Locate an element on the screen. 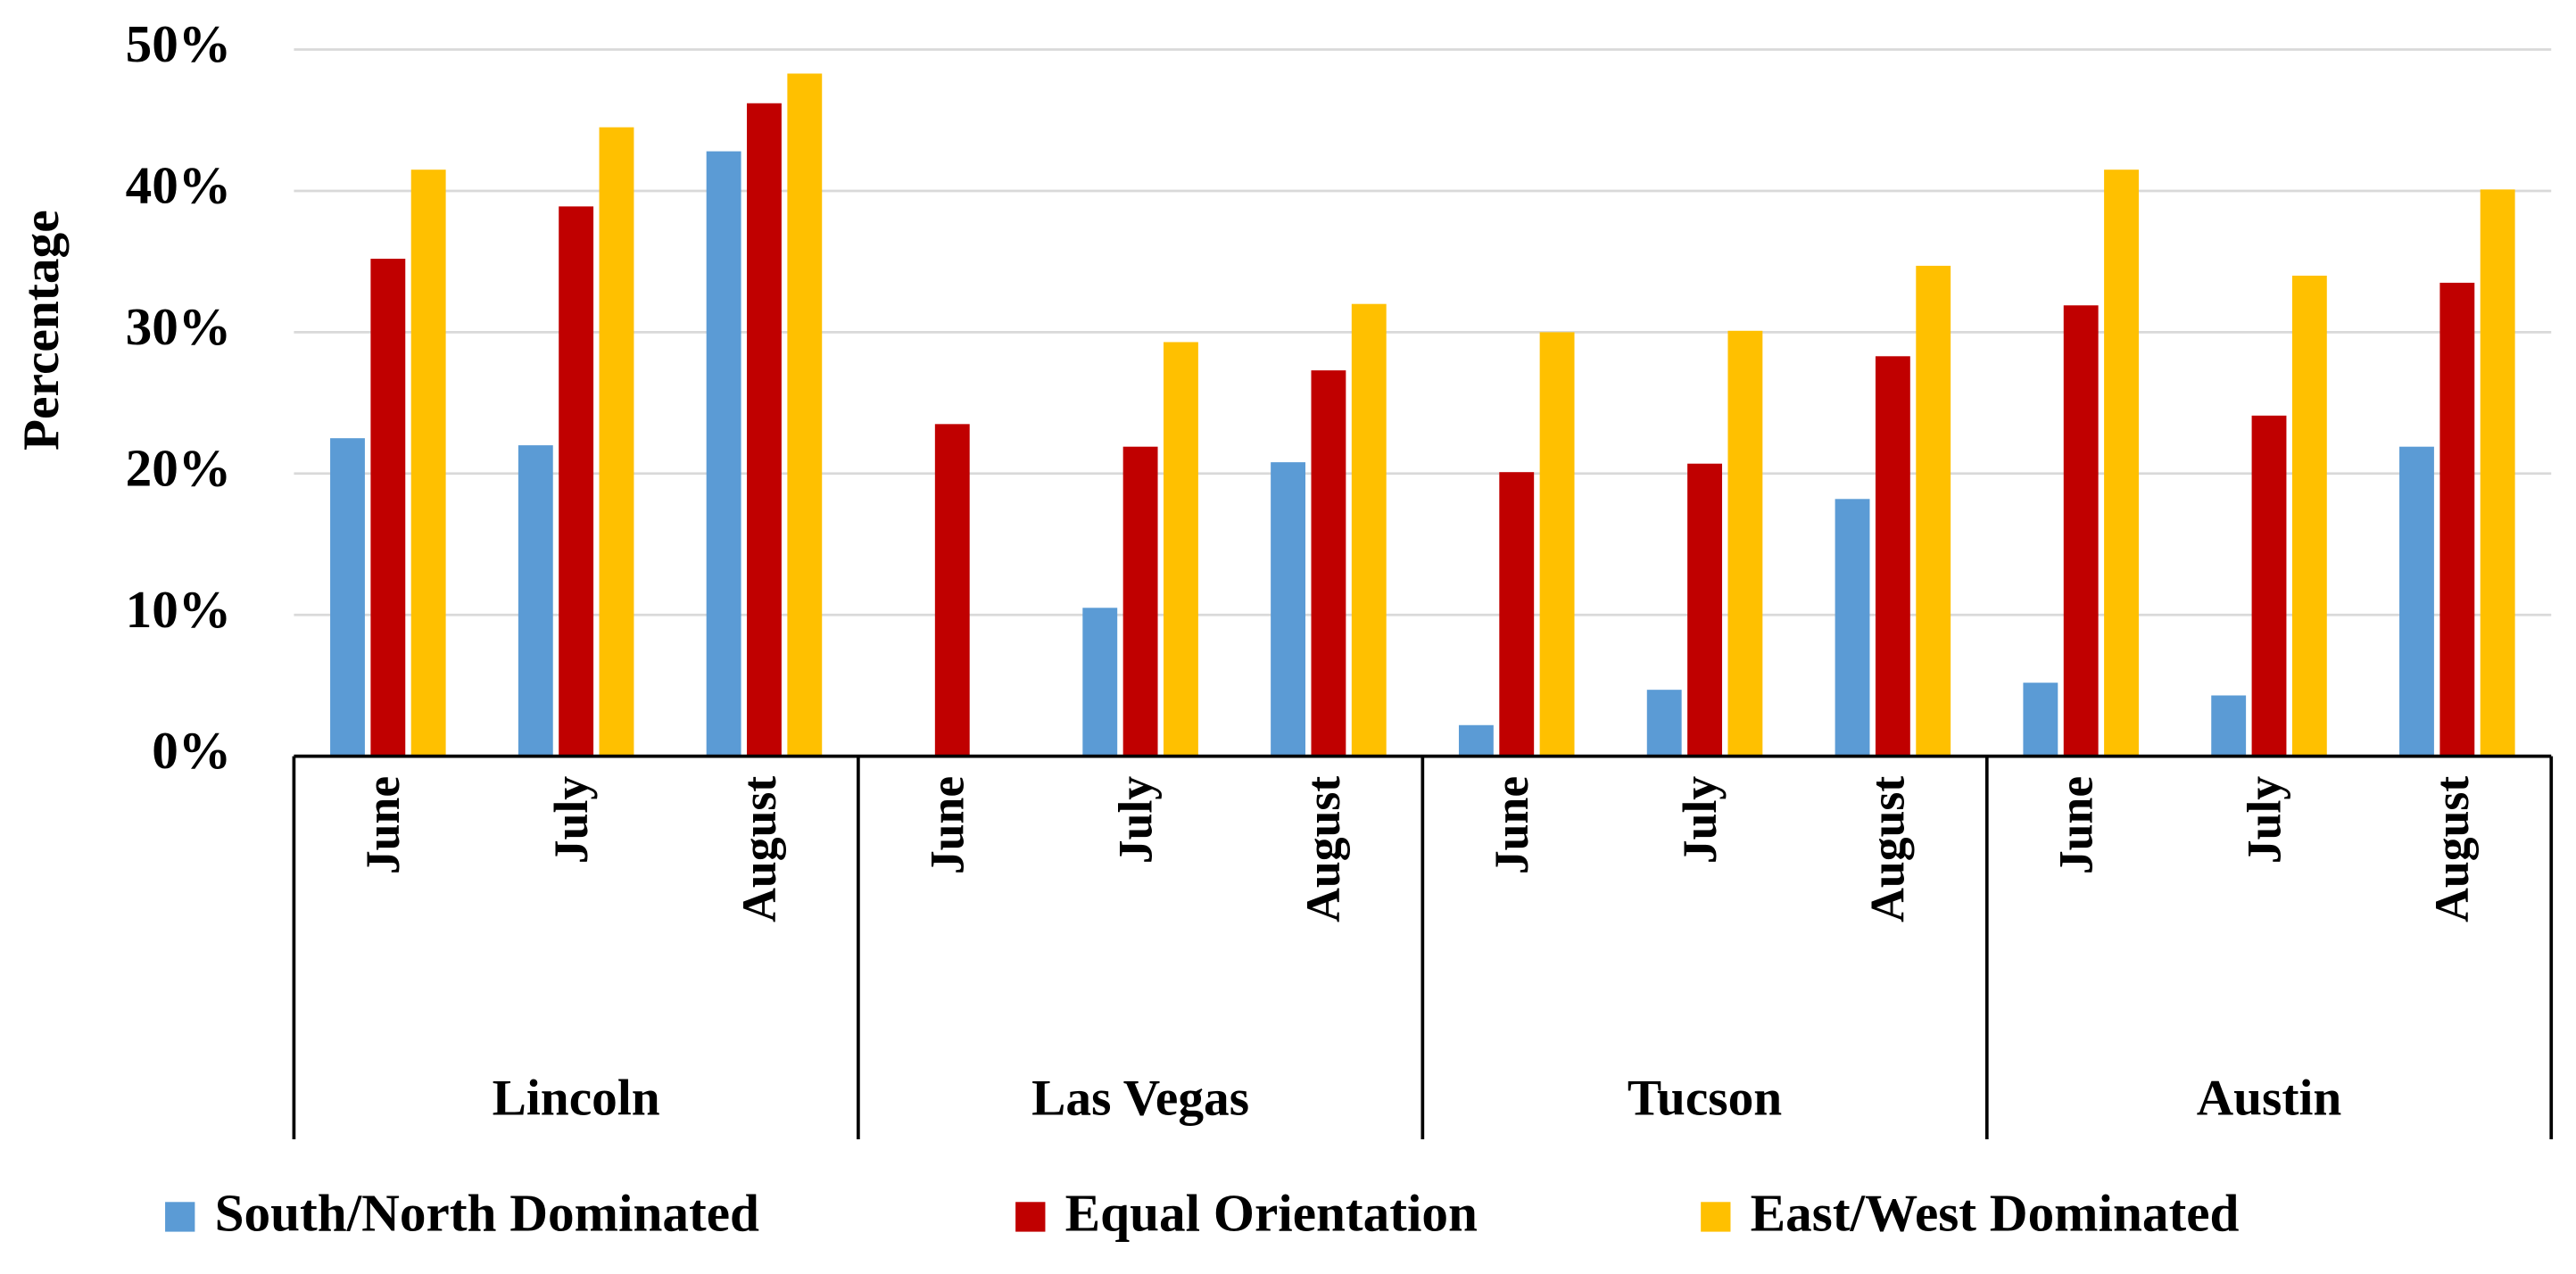 Image resolution: width=2576 pixels, height=1274 pixels. group-label: Las Vegas is located at coordinates (1140, 1098).